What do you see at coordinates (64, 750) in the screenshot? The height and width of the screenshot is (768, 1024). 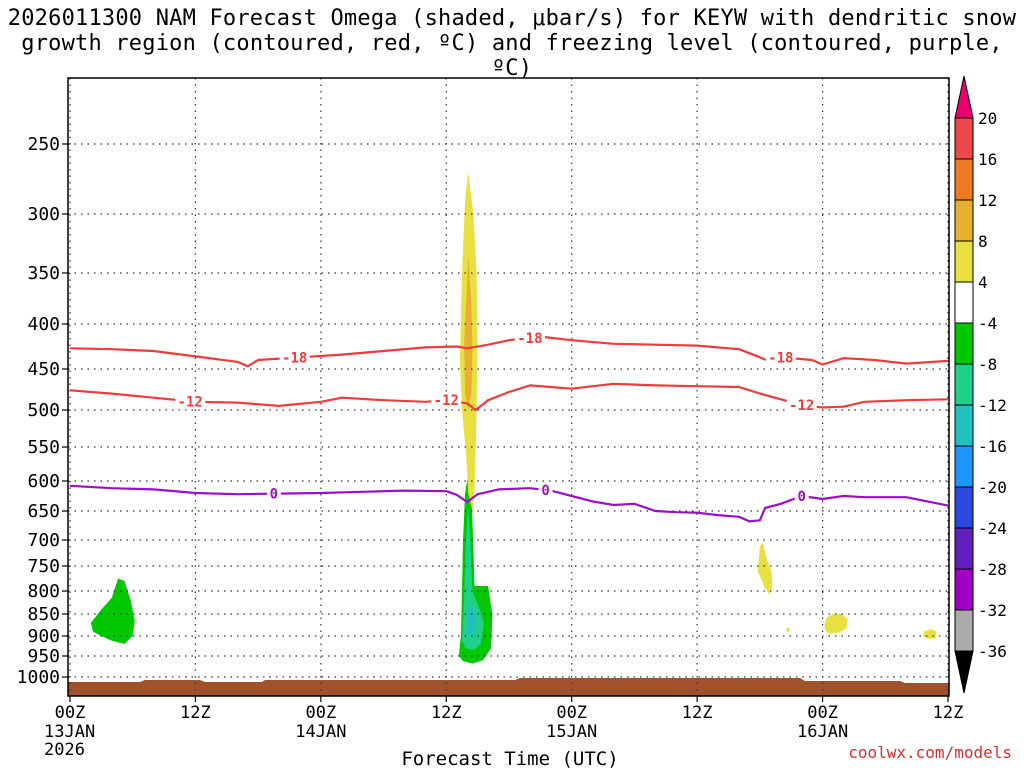 I see `x-tick-label-0-3: 2026` at bounding box center [64, 750].